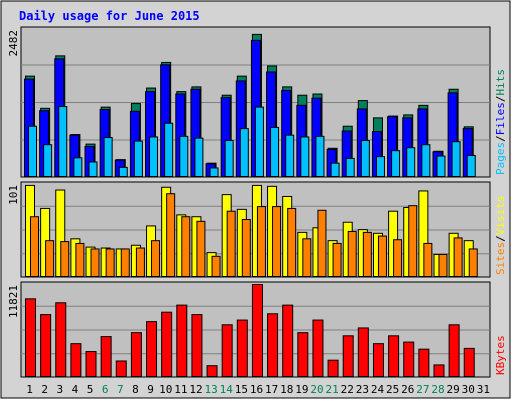  What do you see at coordinates (227, 389) in the screenshot?
I see `x-tick-label: 14` at bounding box center [227, 389].